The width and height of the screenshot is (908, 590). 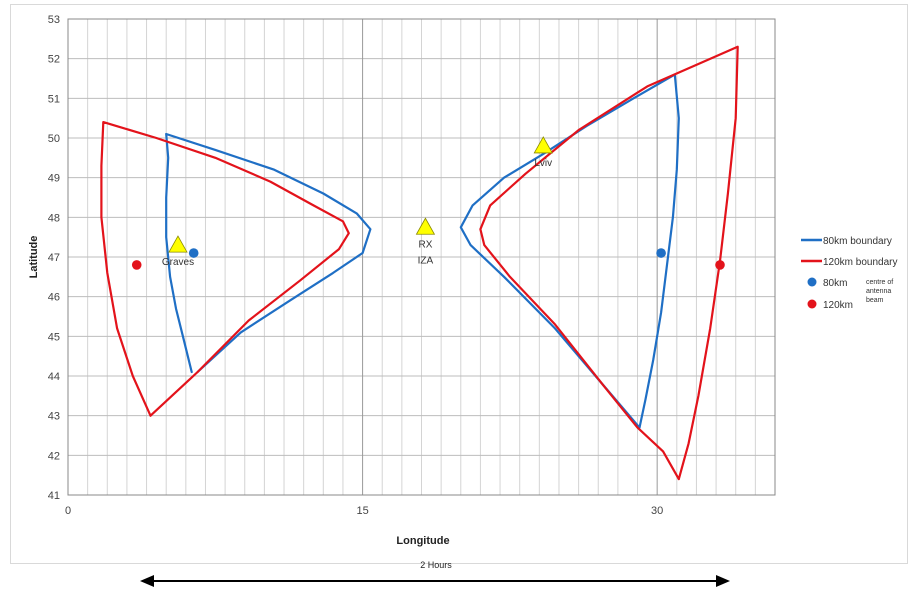 What do you see at coordinates (147, 581) in the screenshot?
I see `time-span-arrowhead-left` at bounding box center [147, 581].